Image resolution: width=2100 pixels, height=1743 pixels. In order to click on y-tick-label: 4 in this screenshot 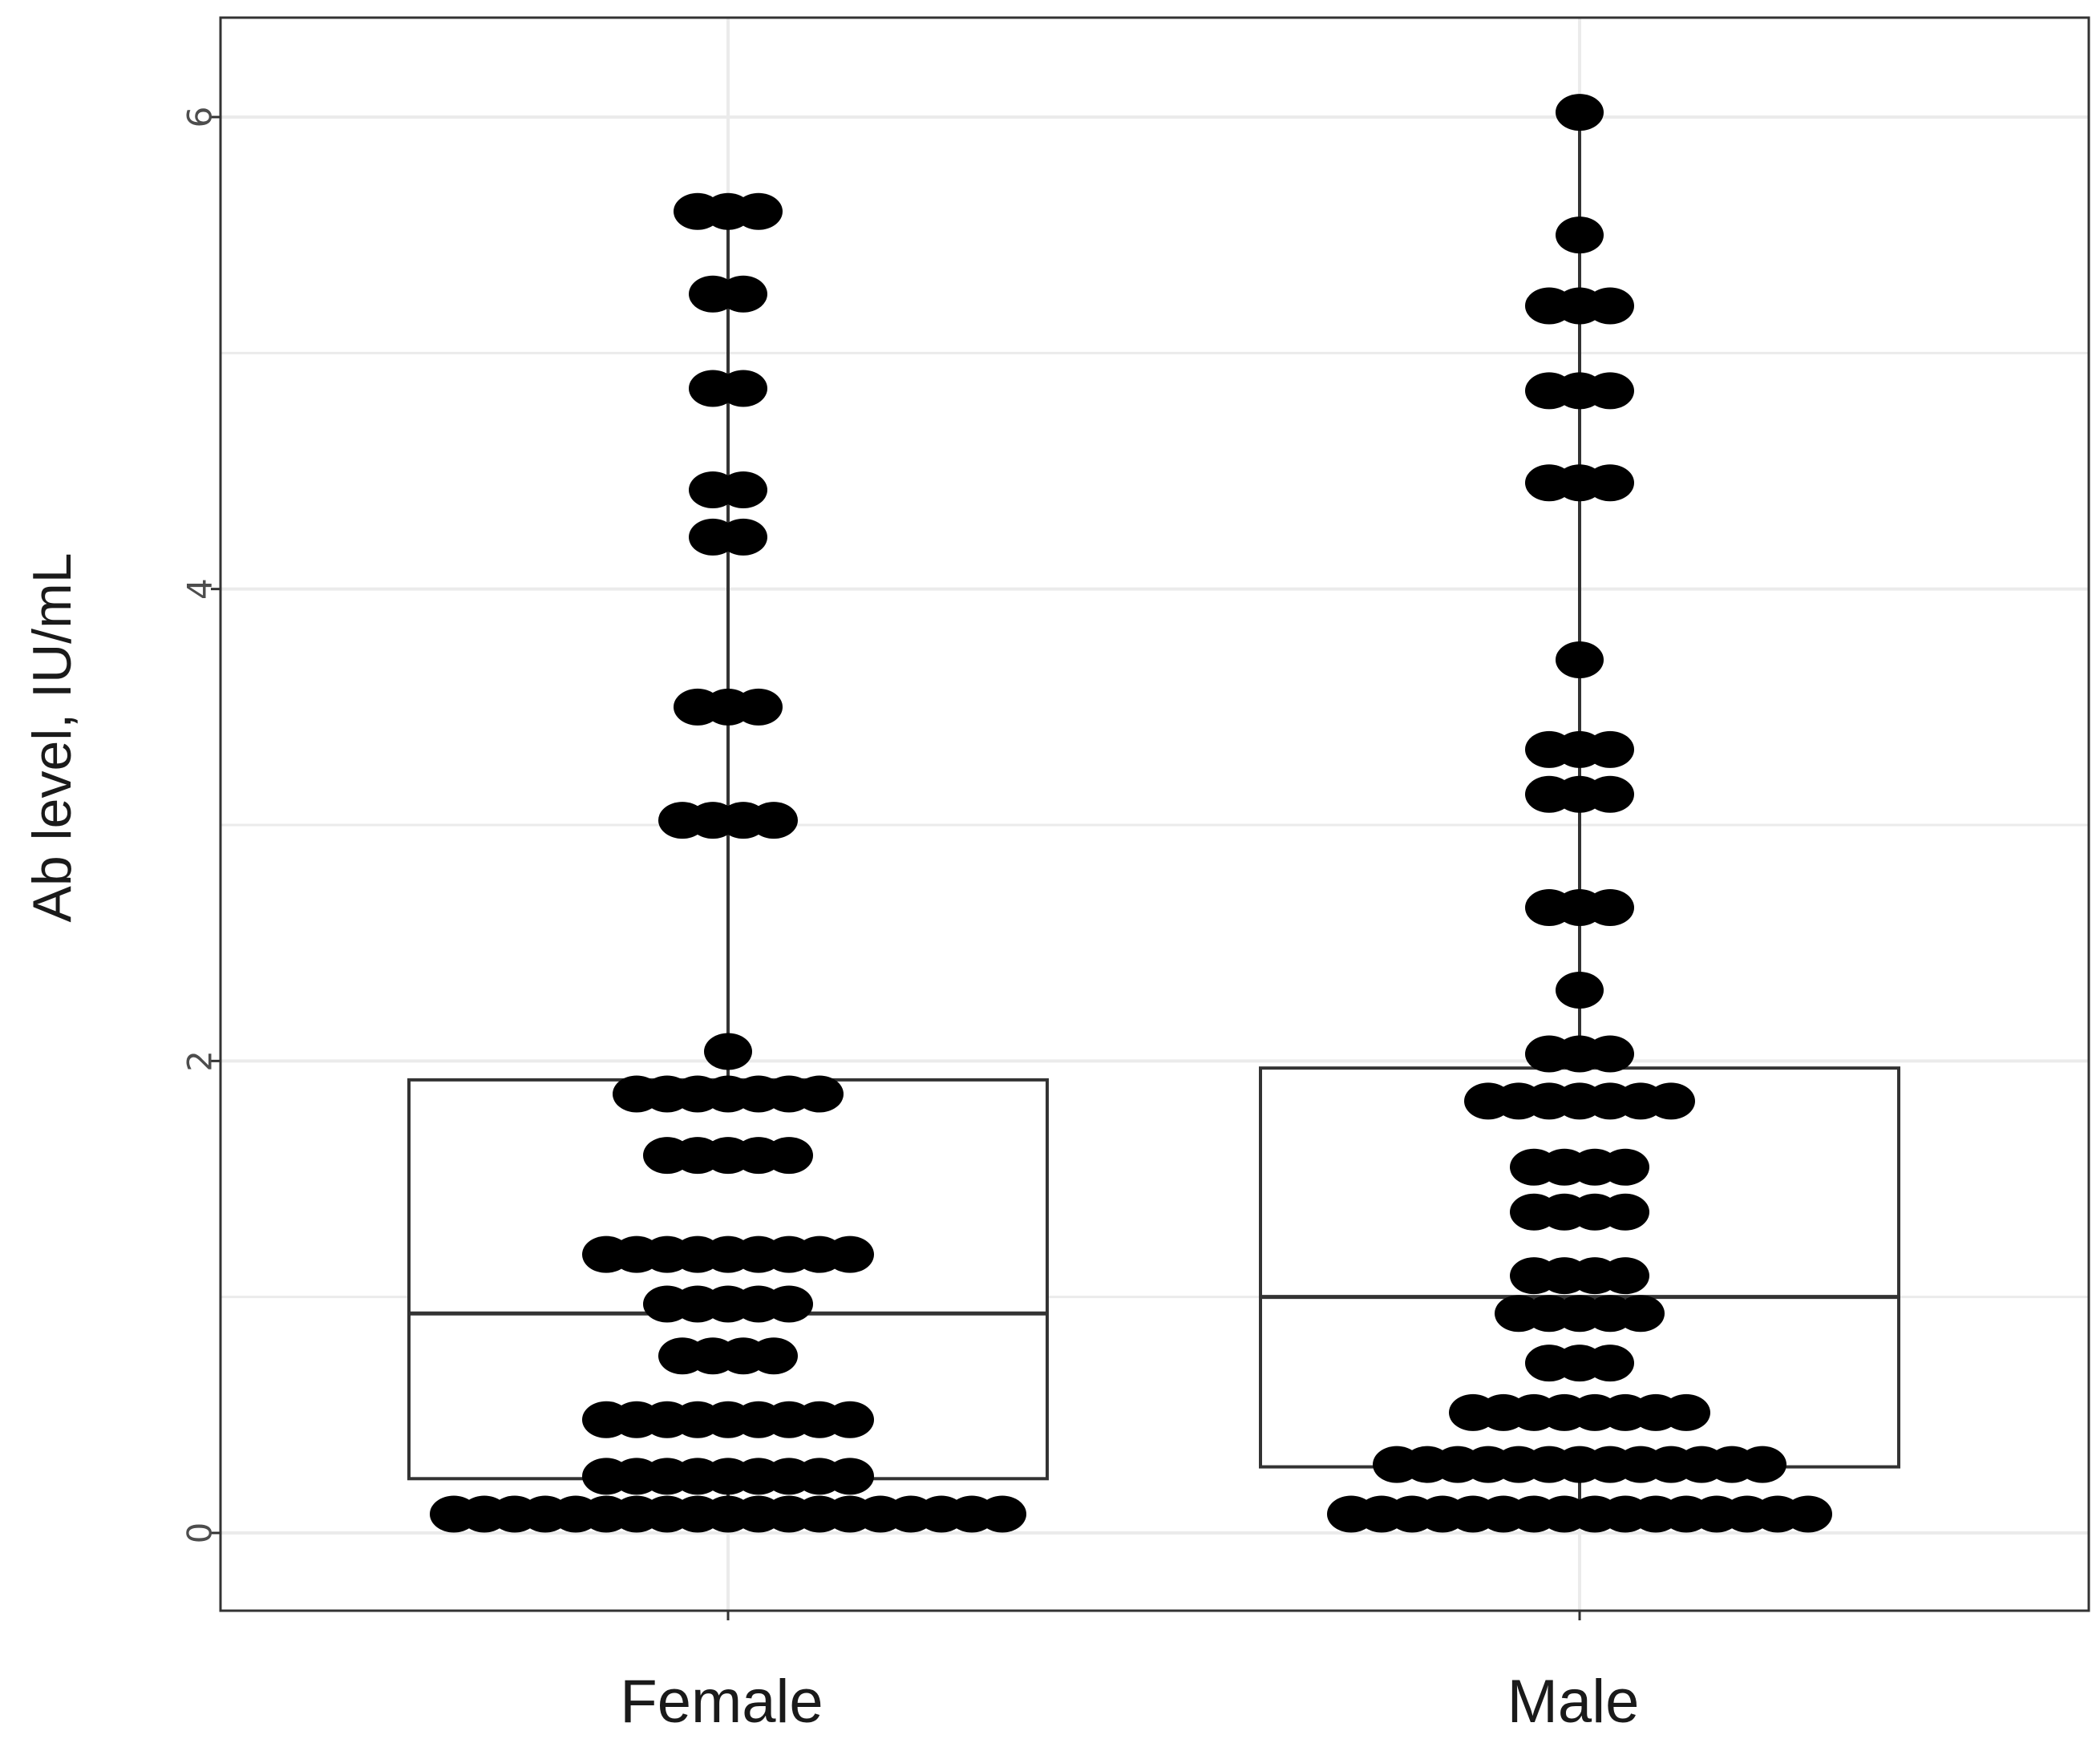, I will do `click(200, 589)`.